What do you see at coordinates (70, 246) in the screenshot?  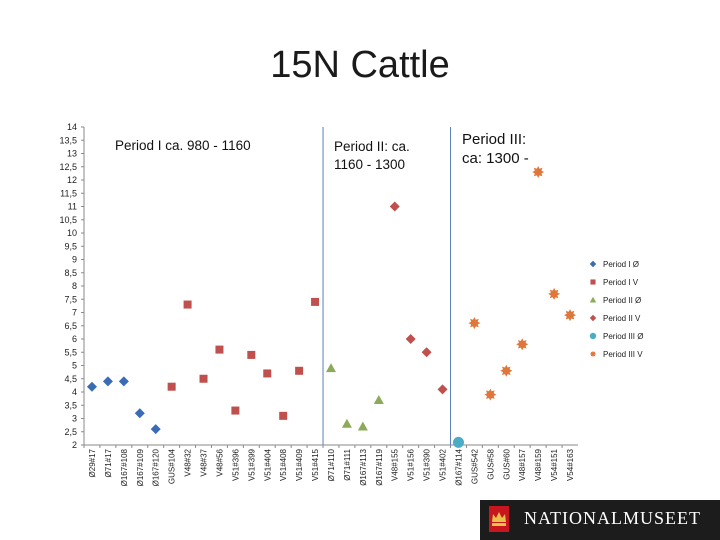 I see `y-tick-label: 9,5` at bounding box center [70, 246].